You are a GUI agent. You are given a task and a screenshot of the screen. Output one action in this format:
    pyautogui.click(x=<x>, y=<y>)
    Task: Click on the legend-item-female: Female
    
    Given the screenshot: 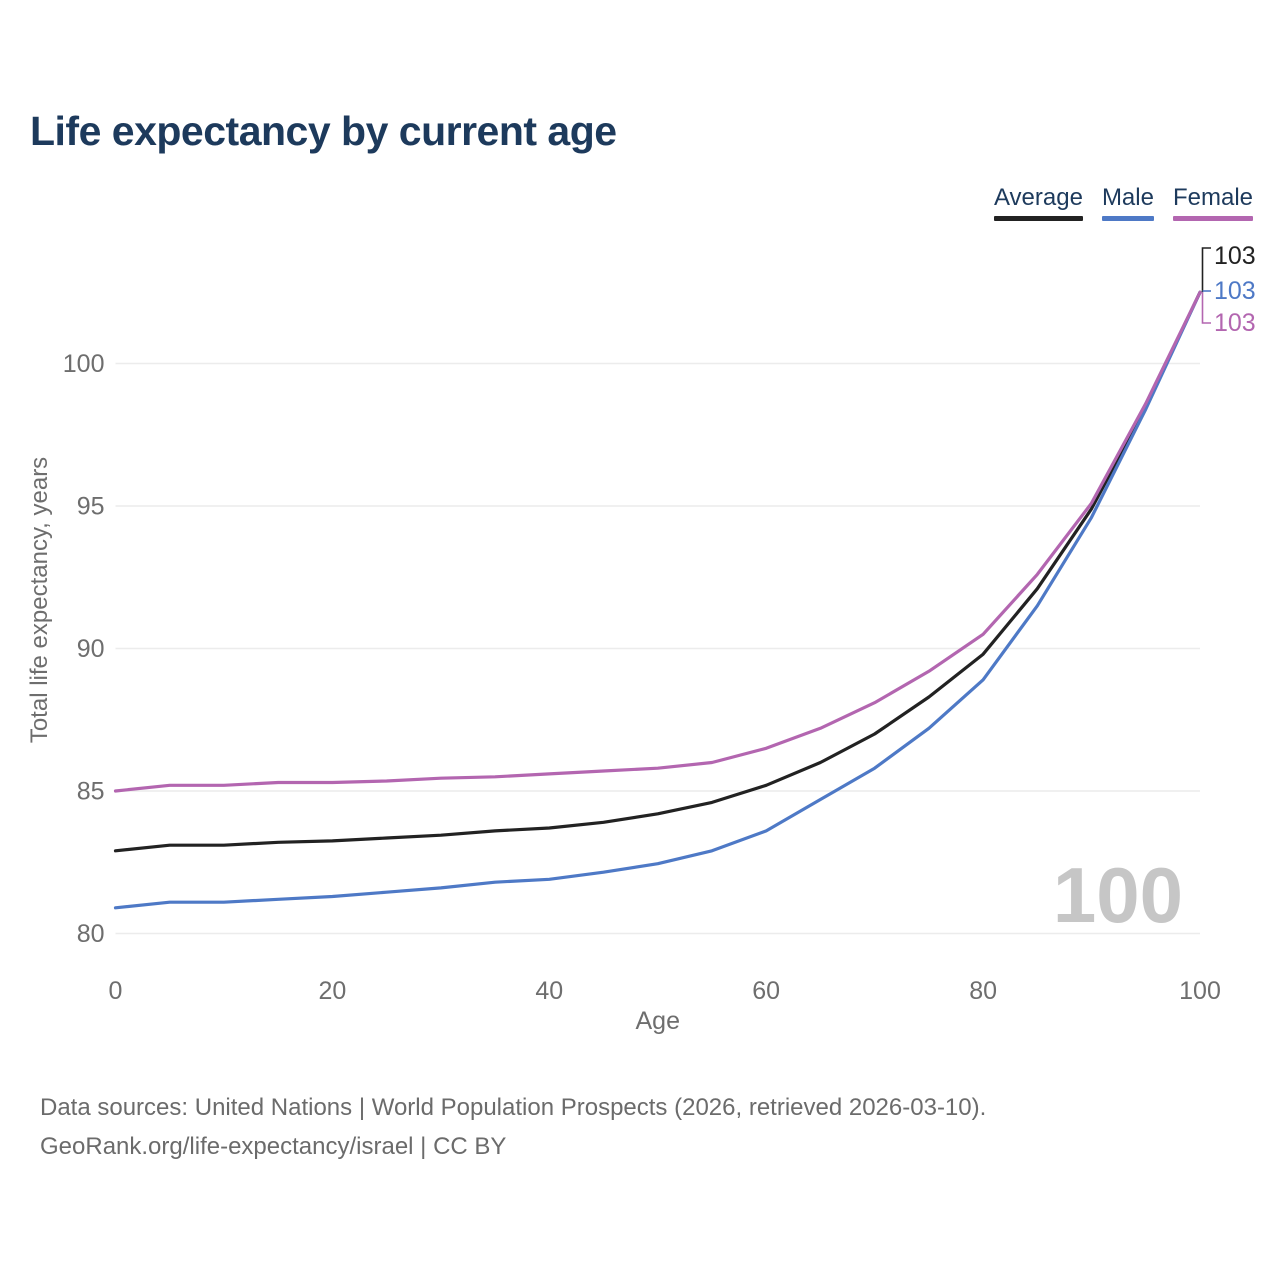 What is the action you would take?
    pyautogui.click(x=1212, y=202)
    